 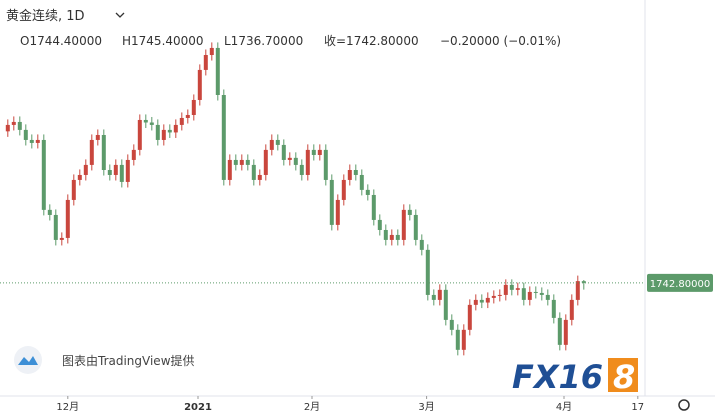 I want to click on x-tick-label: 12月, so click(x=67, y=407).